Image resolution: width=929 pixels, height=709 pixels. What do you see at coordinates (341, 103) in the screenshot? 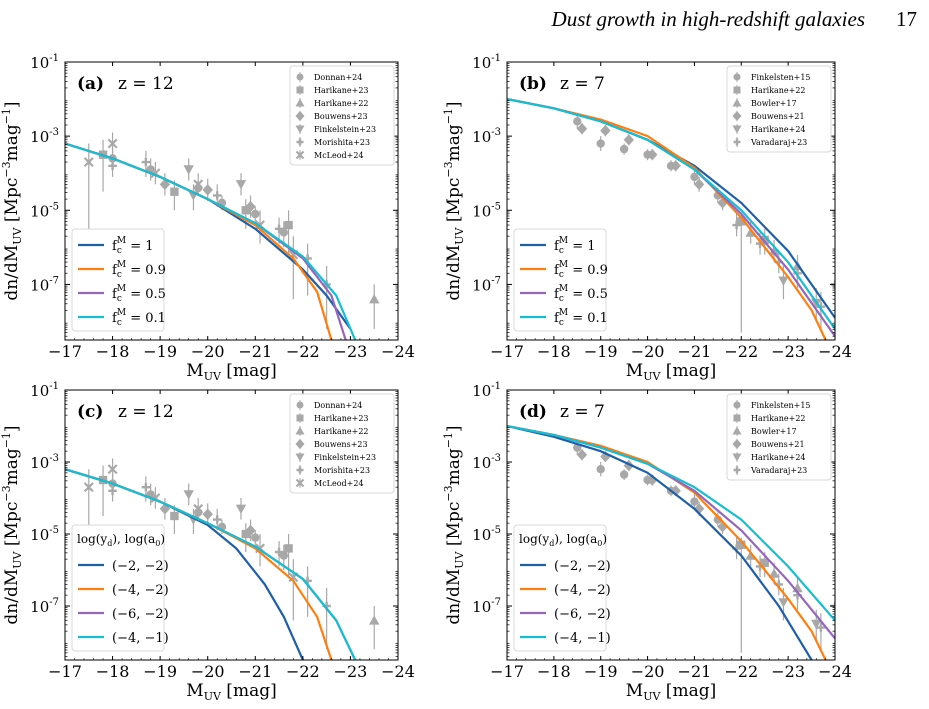
I see `legend-label: Harikane+22` at bounding box center [341, 103].